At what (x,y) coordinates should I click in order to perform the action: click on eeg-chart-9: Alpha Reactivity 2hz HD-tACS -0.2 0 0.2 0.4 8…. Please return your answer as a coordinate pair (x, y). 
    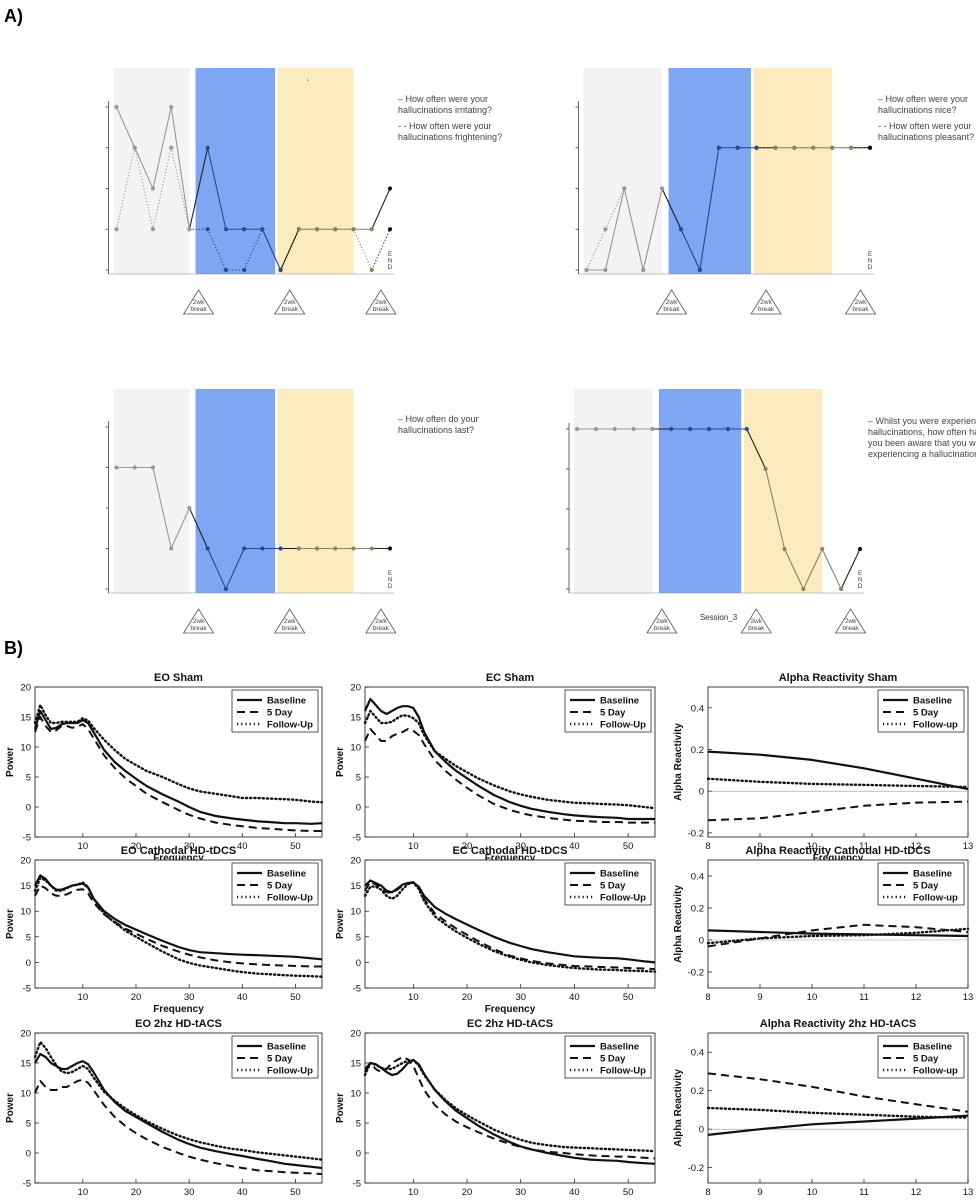
    Looking at the image, I should click on (823, 1109).